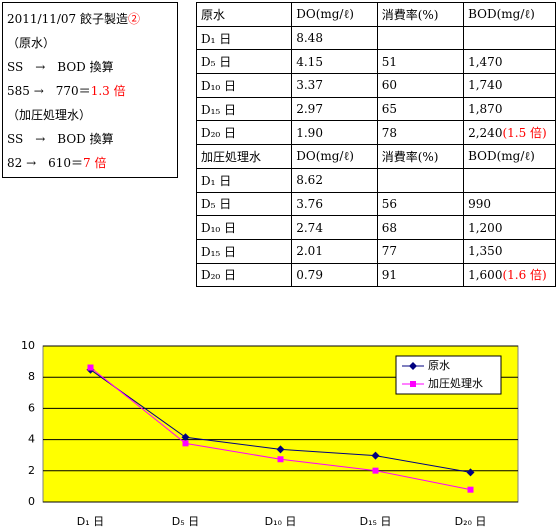 Image resolution: width=556 pixels, height=532 pixels. I want to click on table-cell: 4.15, so click(334, 62).